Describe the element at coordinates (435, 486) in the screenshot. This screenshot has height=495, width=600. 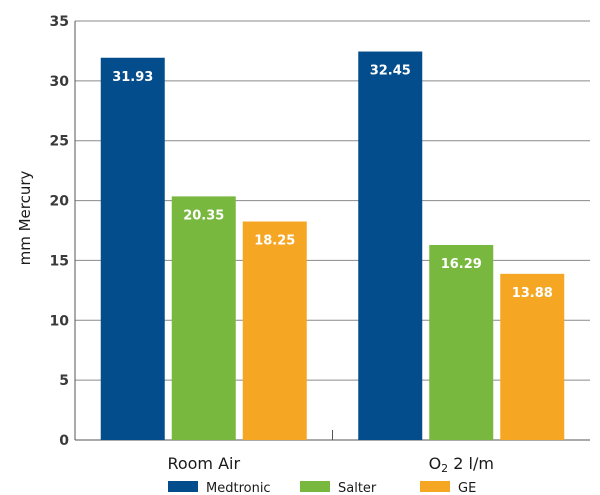
I see `legend-swatch-ge` at that location.